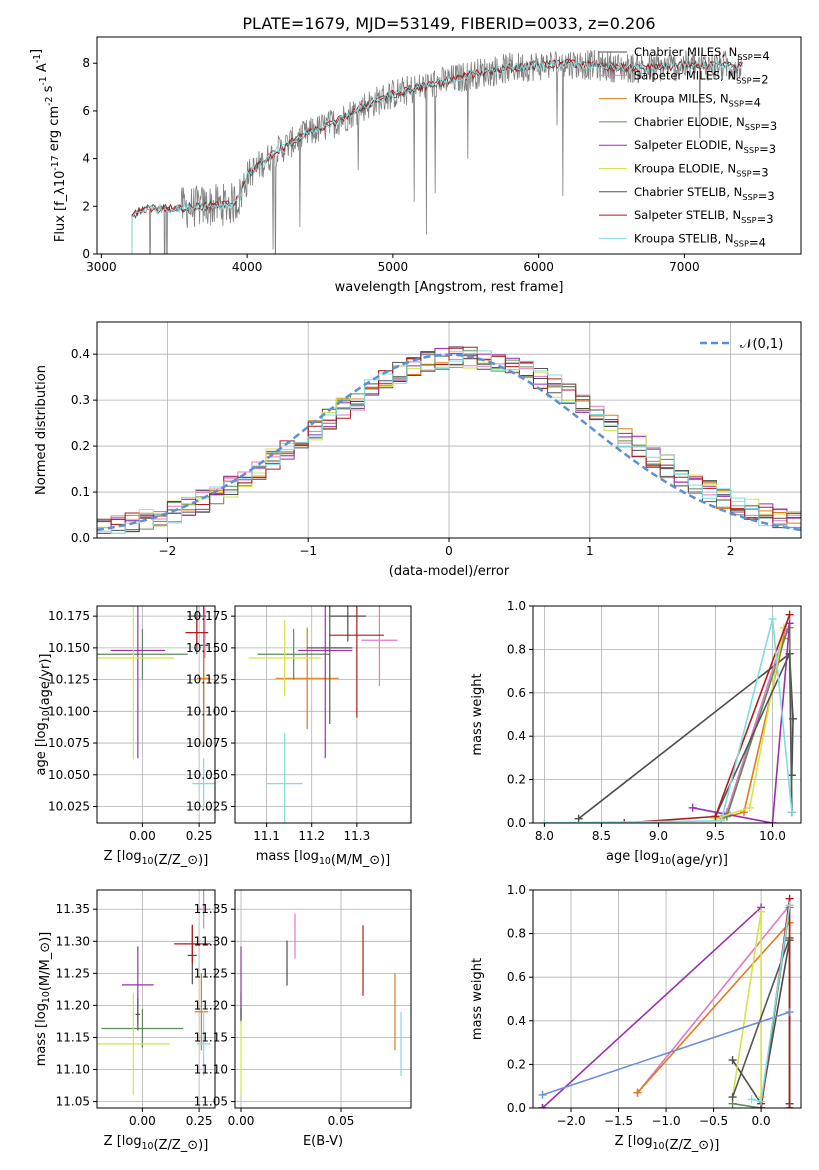 The width and height of the screenshot is (819, 1170). What do you see at coordinates (43, 80) in the screenshot?
I see `label-part: -1` at bounding box center [43, 80].